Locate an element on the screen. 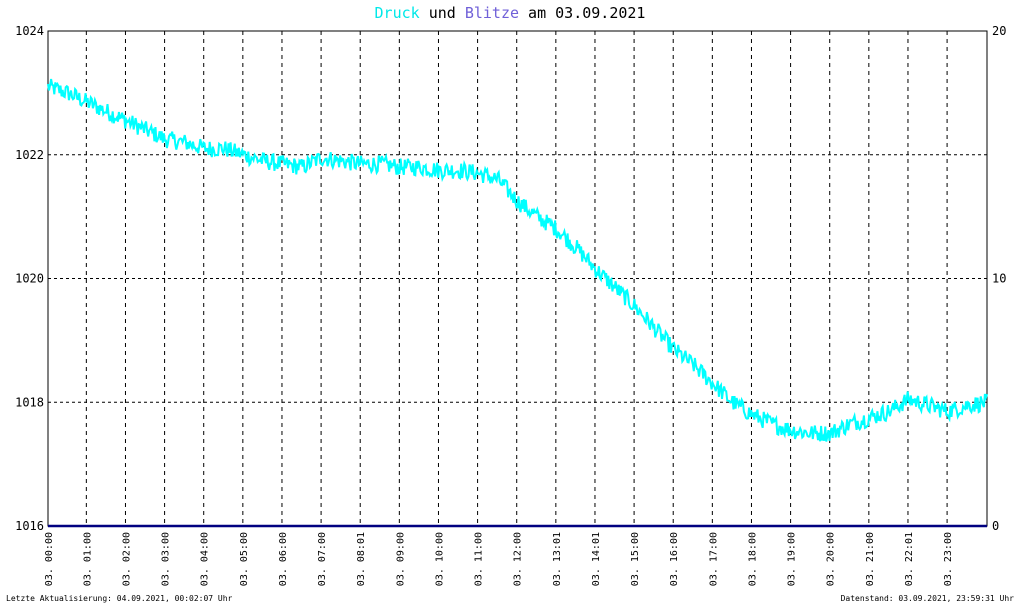 The height and width of the screenshot is (606, 1020). title-date: am 03.09.2021 is located at coordinates (582, 13).